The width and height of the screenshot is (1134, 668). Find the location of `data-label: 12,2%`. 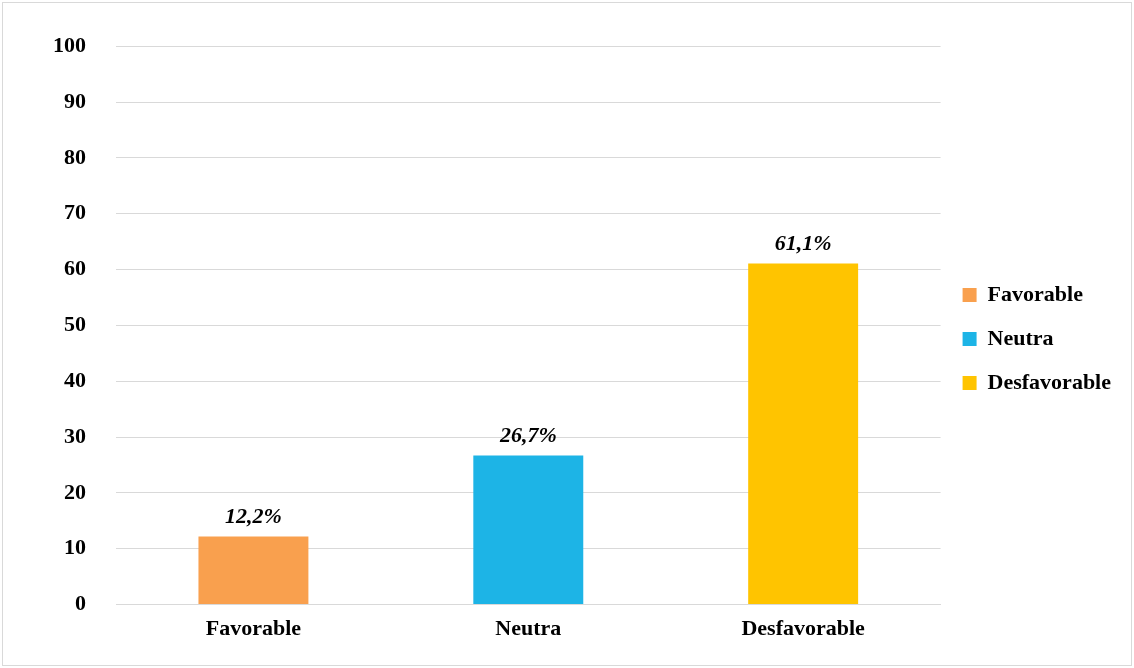

data-label: 12,2% is located at coordinates (253, 516).